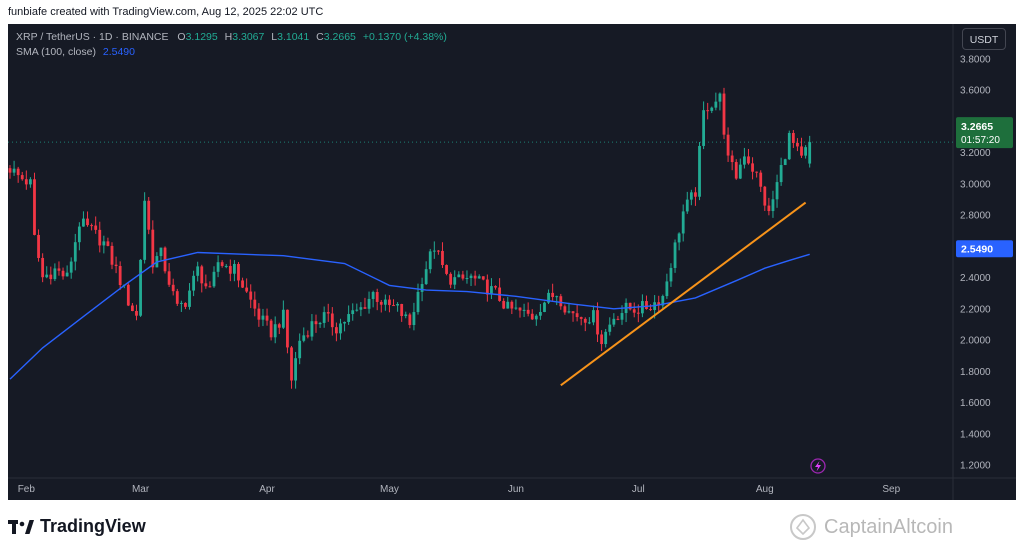  Describe the element at coordinates (516, 489) in the screenshot. I see `x-tick-label: Jun` at that location.